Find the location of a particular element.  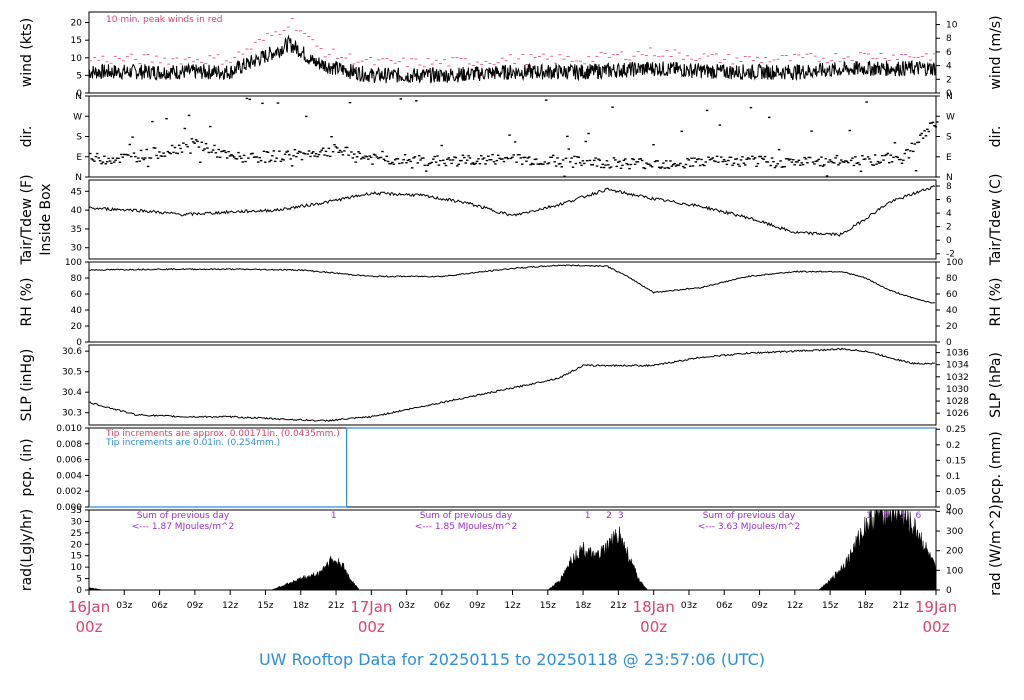

y-axis-label-left-2: Inside Box is located at coordinates (46, 219).